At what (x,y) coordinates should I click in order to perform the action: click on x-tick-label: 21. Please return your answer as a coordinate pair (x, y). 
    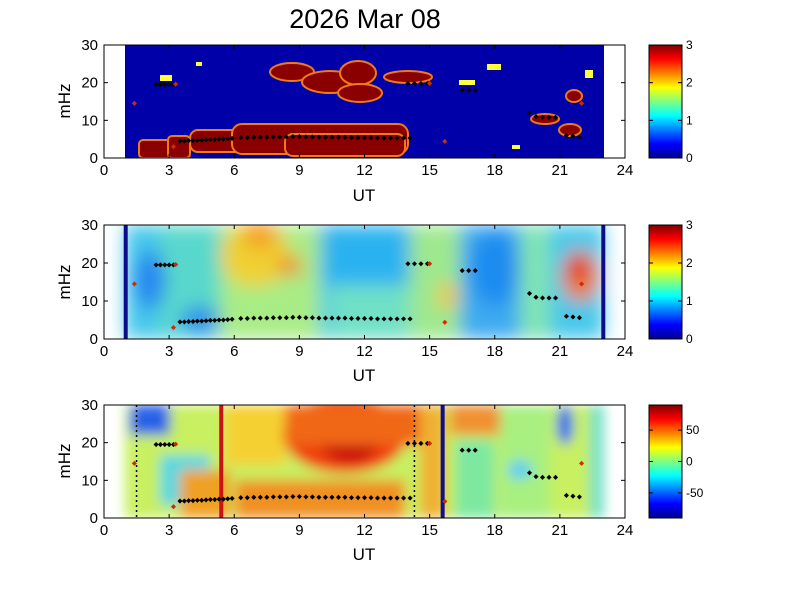
    Looking at the image, I should click on (560, 170).